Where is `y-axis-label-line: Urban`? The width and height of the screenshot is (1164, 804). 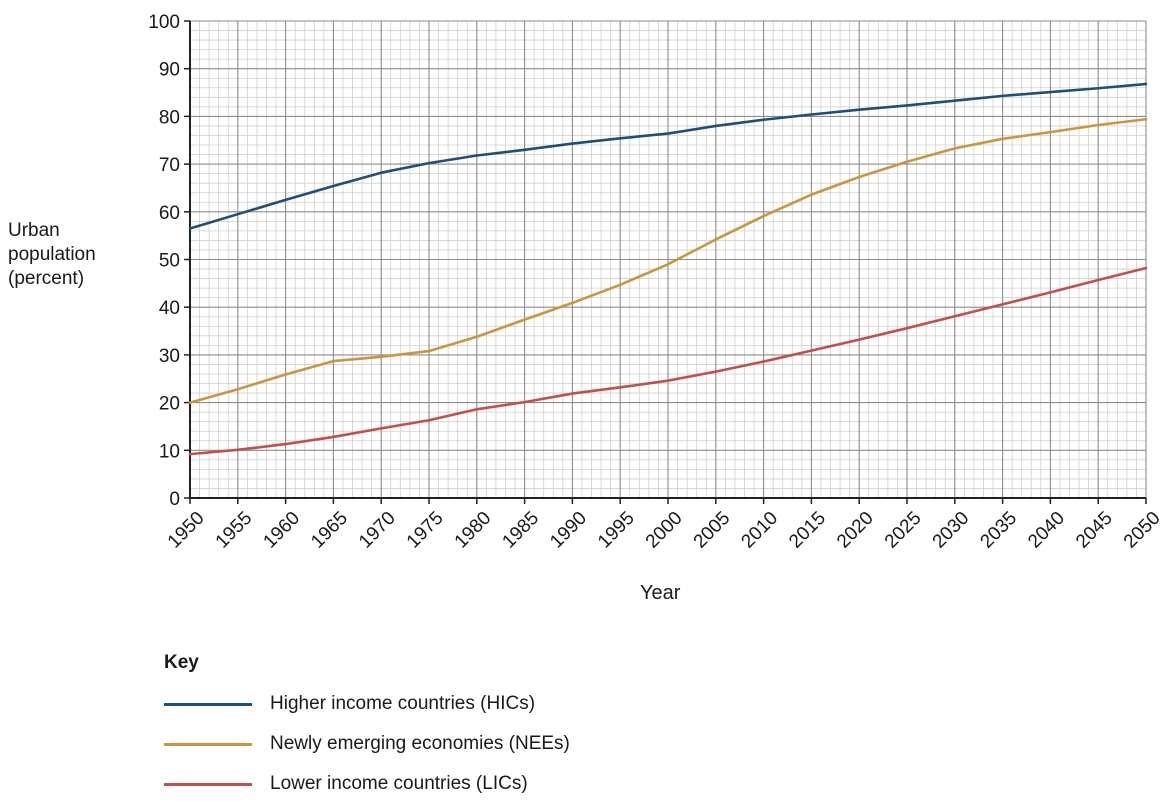
y-axis-label-line: Urban is located at coordinates (52, 231).